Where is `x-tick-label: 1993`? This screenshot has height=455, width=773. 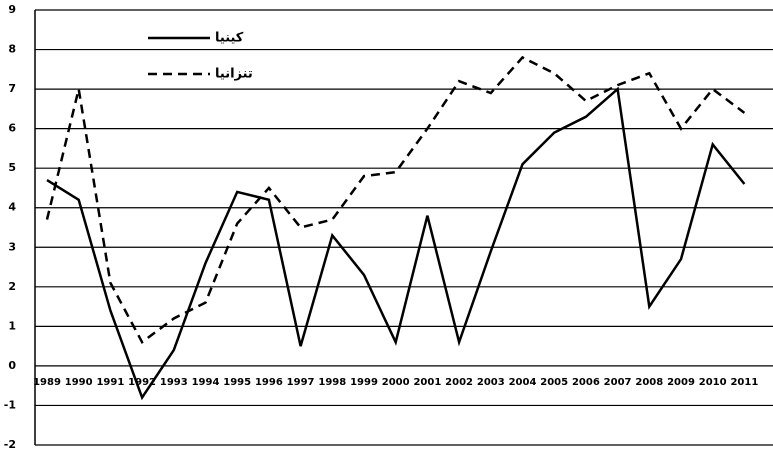 x-tick-label: 1993 is located at coordinates (174, 382).